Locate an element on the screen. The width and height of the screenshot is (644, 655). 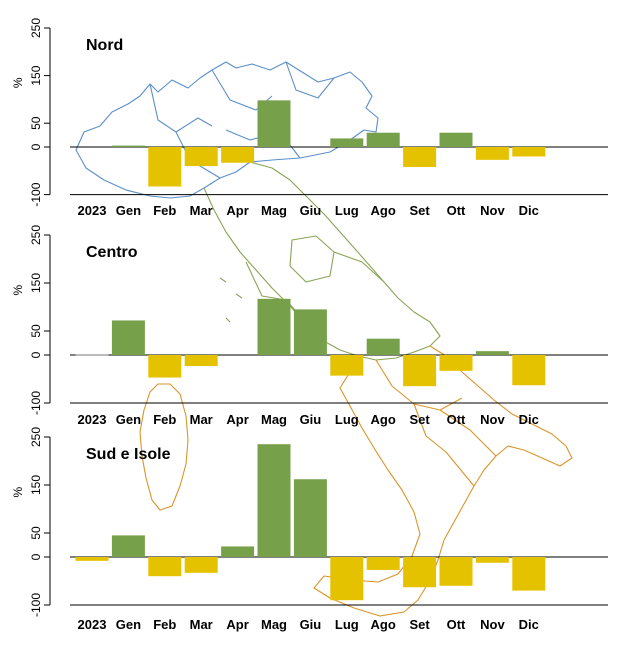
map-north-regions is located at coordinates (242, 120).